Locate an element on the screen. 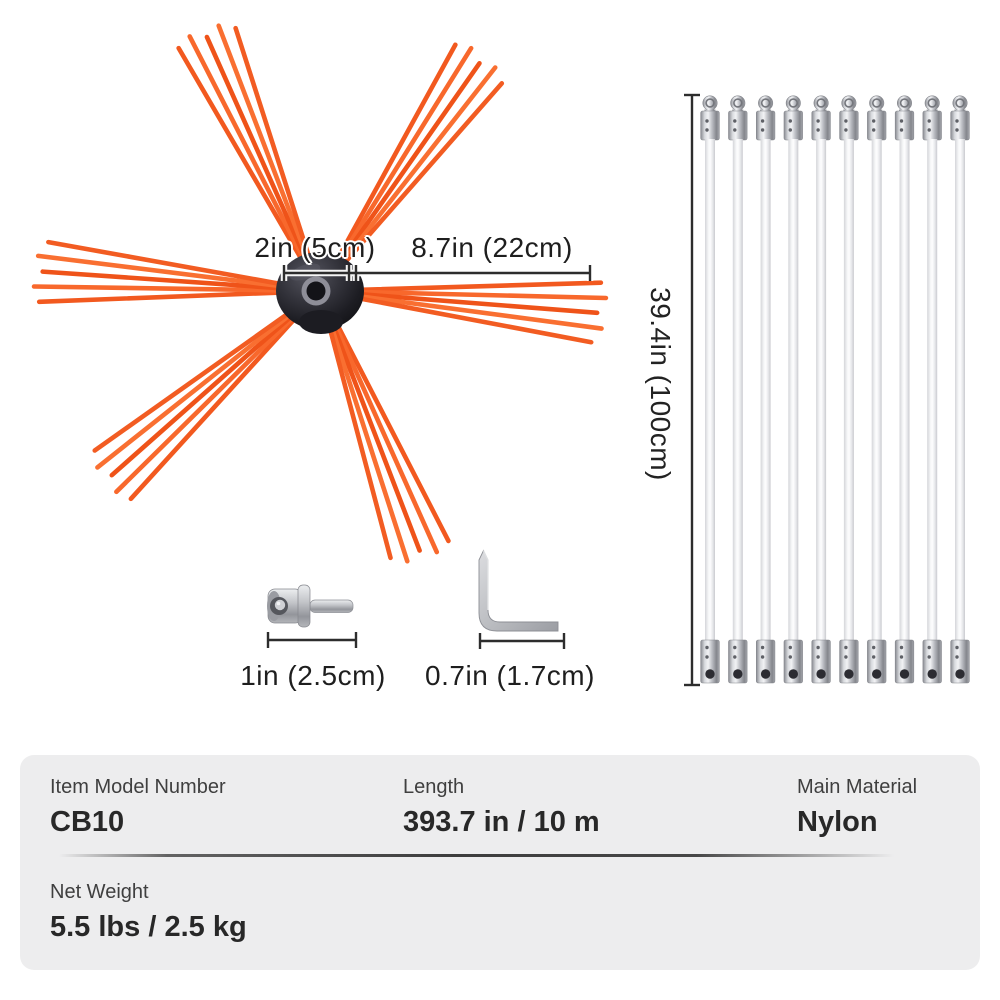 This screenshot has height=1000, width=1000. spec-label: Item Model Number is located at coordinates (138, 787).